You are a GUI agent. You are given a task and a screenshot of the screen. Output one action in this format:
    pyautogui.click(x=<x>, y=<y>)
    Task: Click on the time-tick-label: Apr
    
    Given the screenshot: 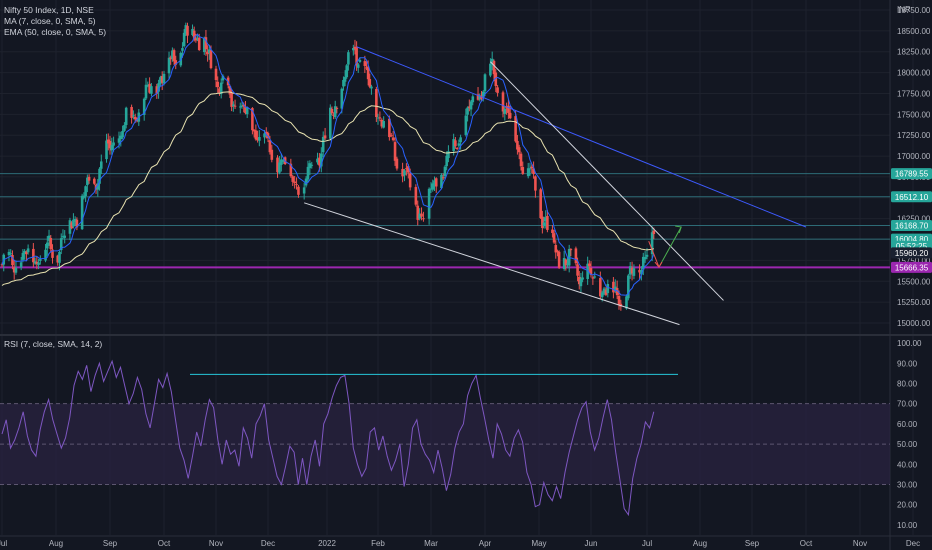 What is the action you would take?
    pyautogui.click(x=485, y=543)
    